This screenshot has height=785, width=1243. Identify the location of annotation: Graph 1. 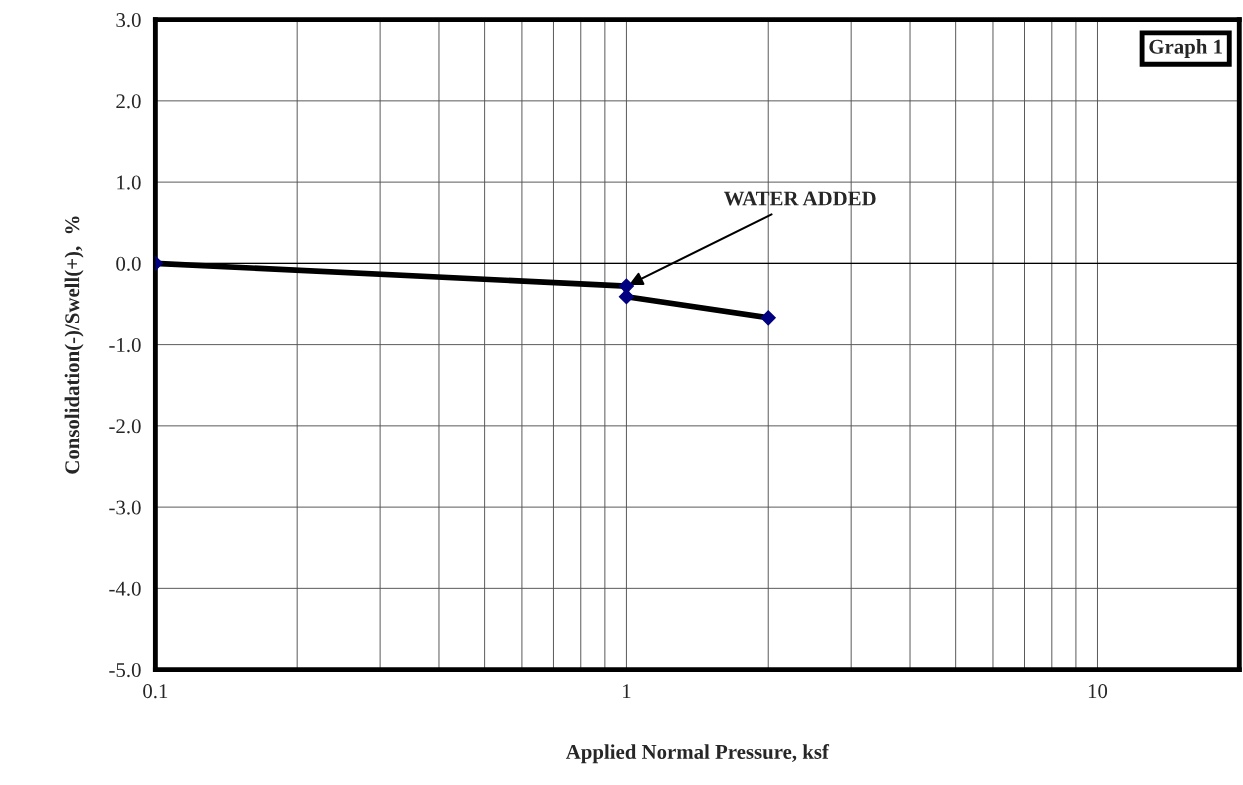
(1185, 49).